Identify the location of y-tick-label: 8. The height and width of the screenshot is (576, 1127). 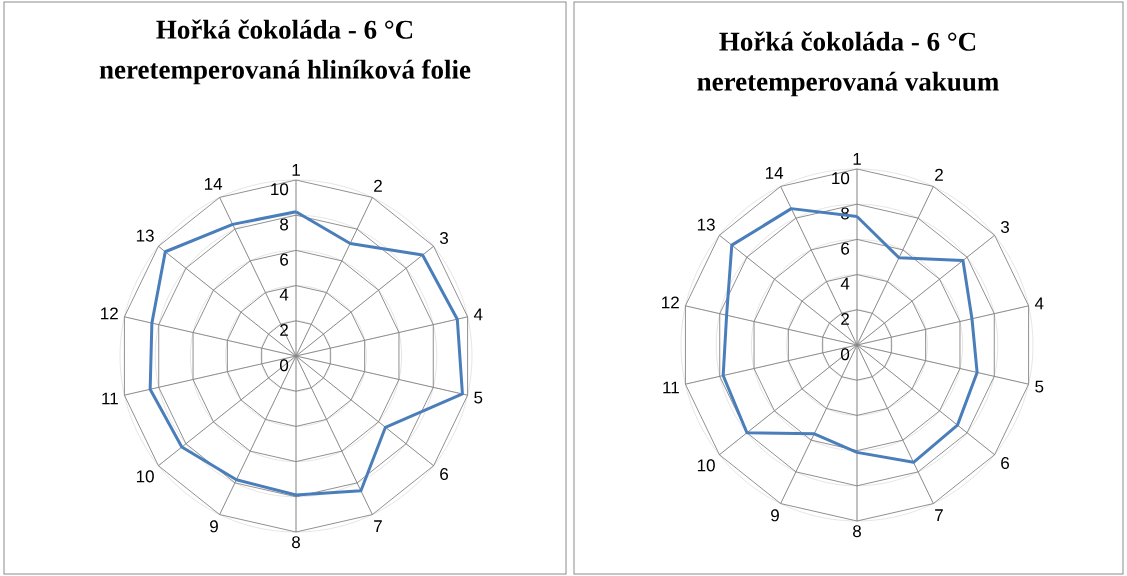
(284, 224).